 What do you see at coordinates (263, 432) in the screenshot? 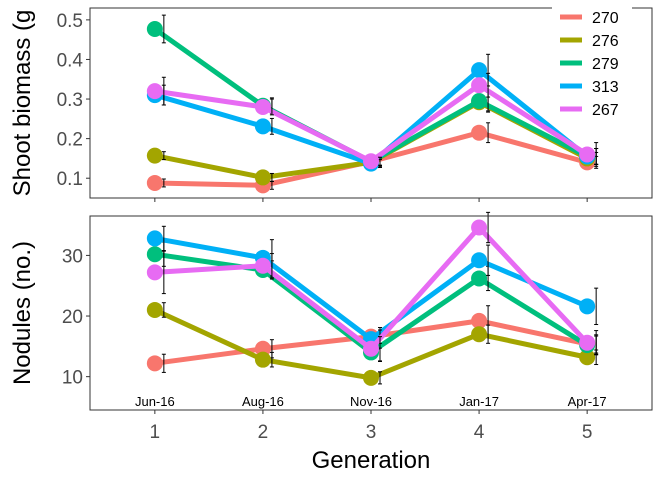
I see `x-tick-label: 2` at bounding box center [263, 432].